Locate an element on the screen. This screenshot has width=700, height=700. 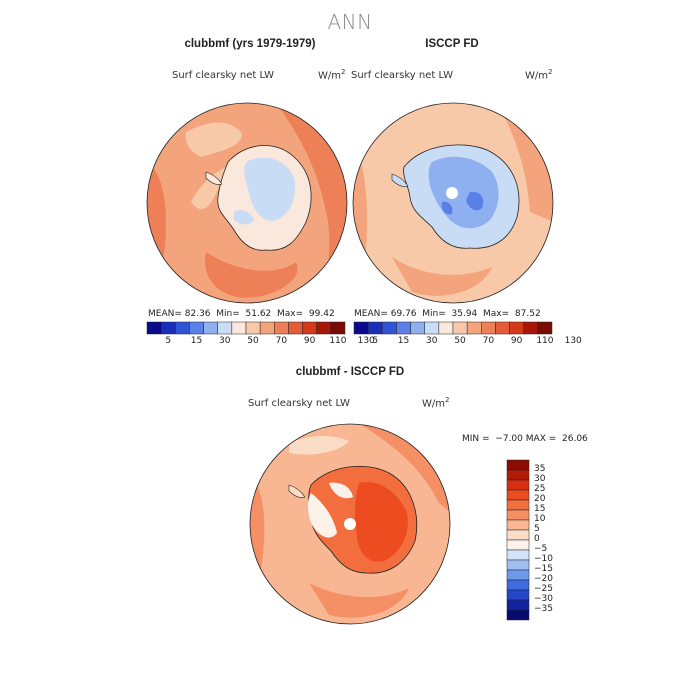
colorbar-tick-label: −25 is located at coordinates (543, 589).